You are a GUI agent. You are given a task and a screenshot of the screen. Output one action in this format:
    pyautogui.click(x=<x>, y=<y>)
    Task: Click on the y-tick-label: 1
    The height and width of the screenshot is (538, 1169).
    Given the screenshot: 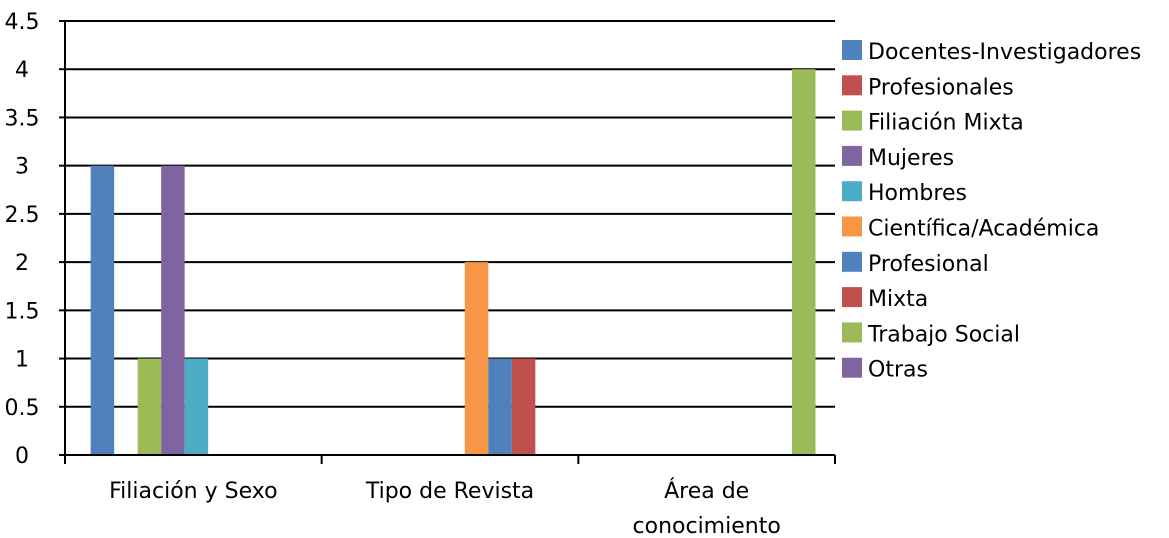 What is the action you would take?
    pyautogui.click(x=22, y=360)
    